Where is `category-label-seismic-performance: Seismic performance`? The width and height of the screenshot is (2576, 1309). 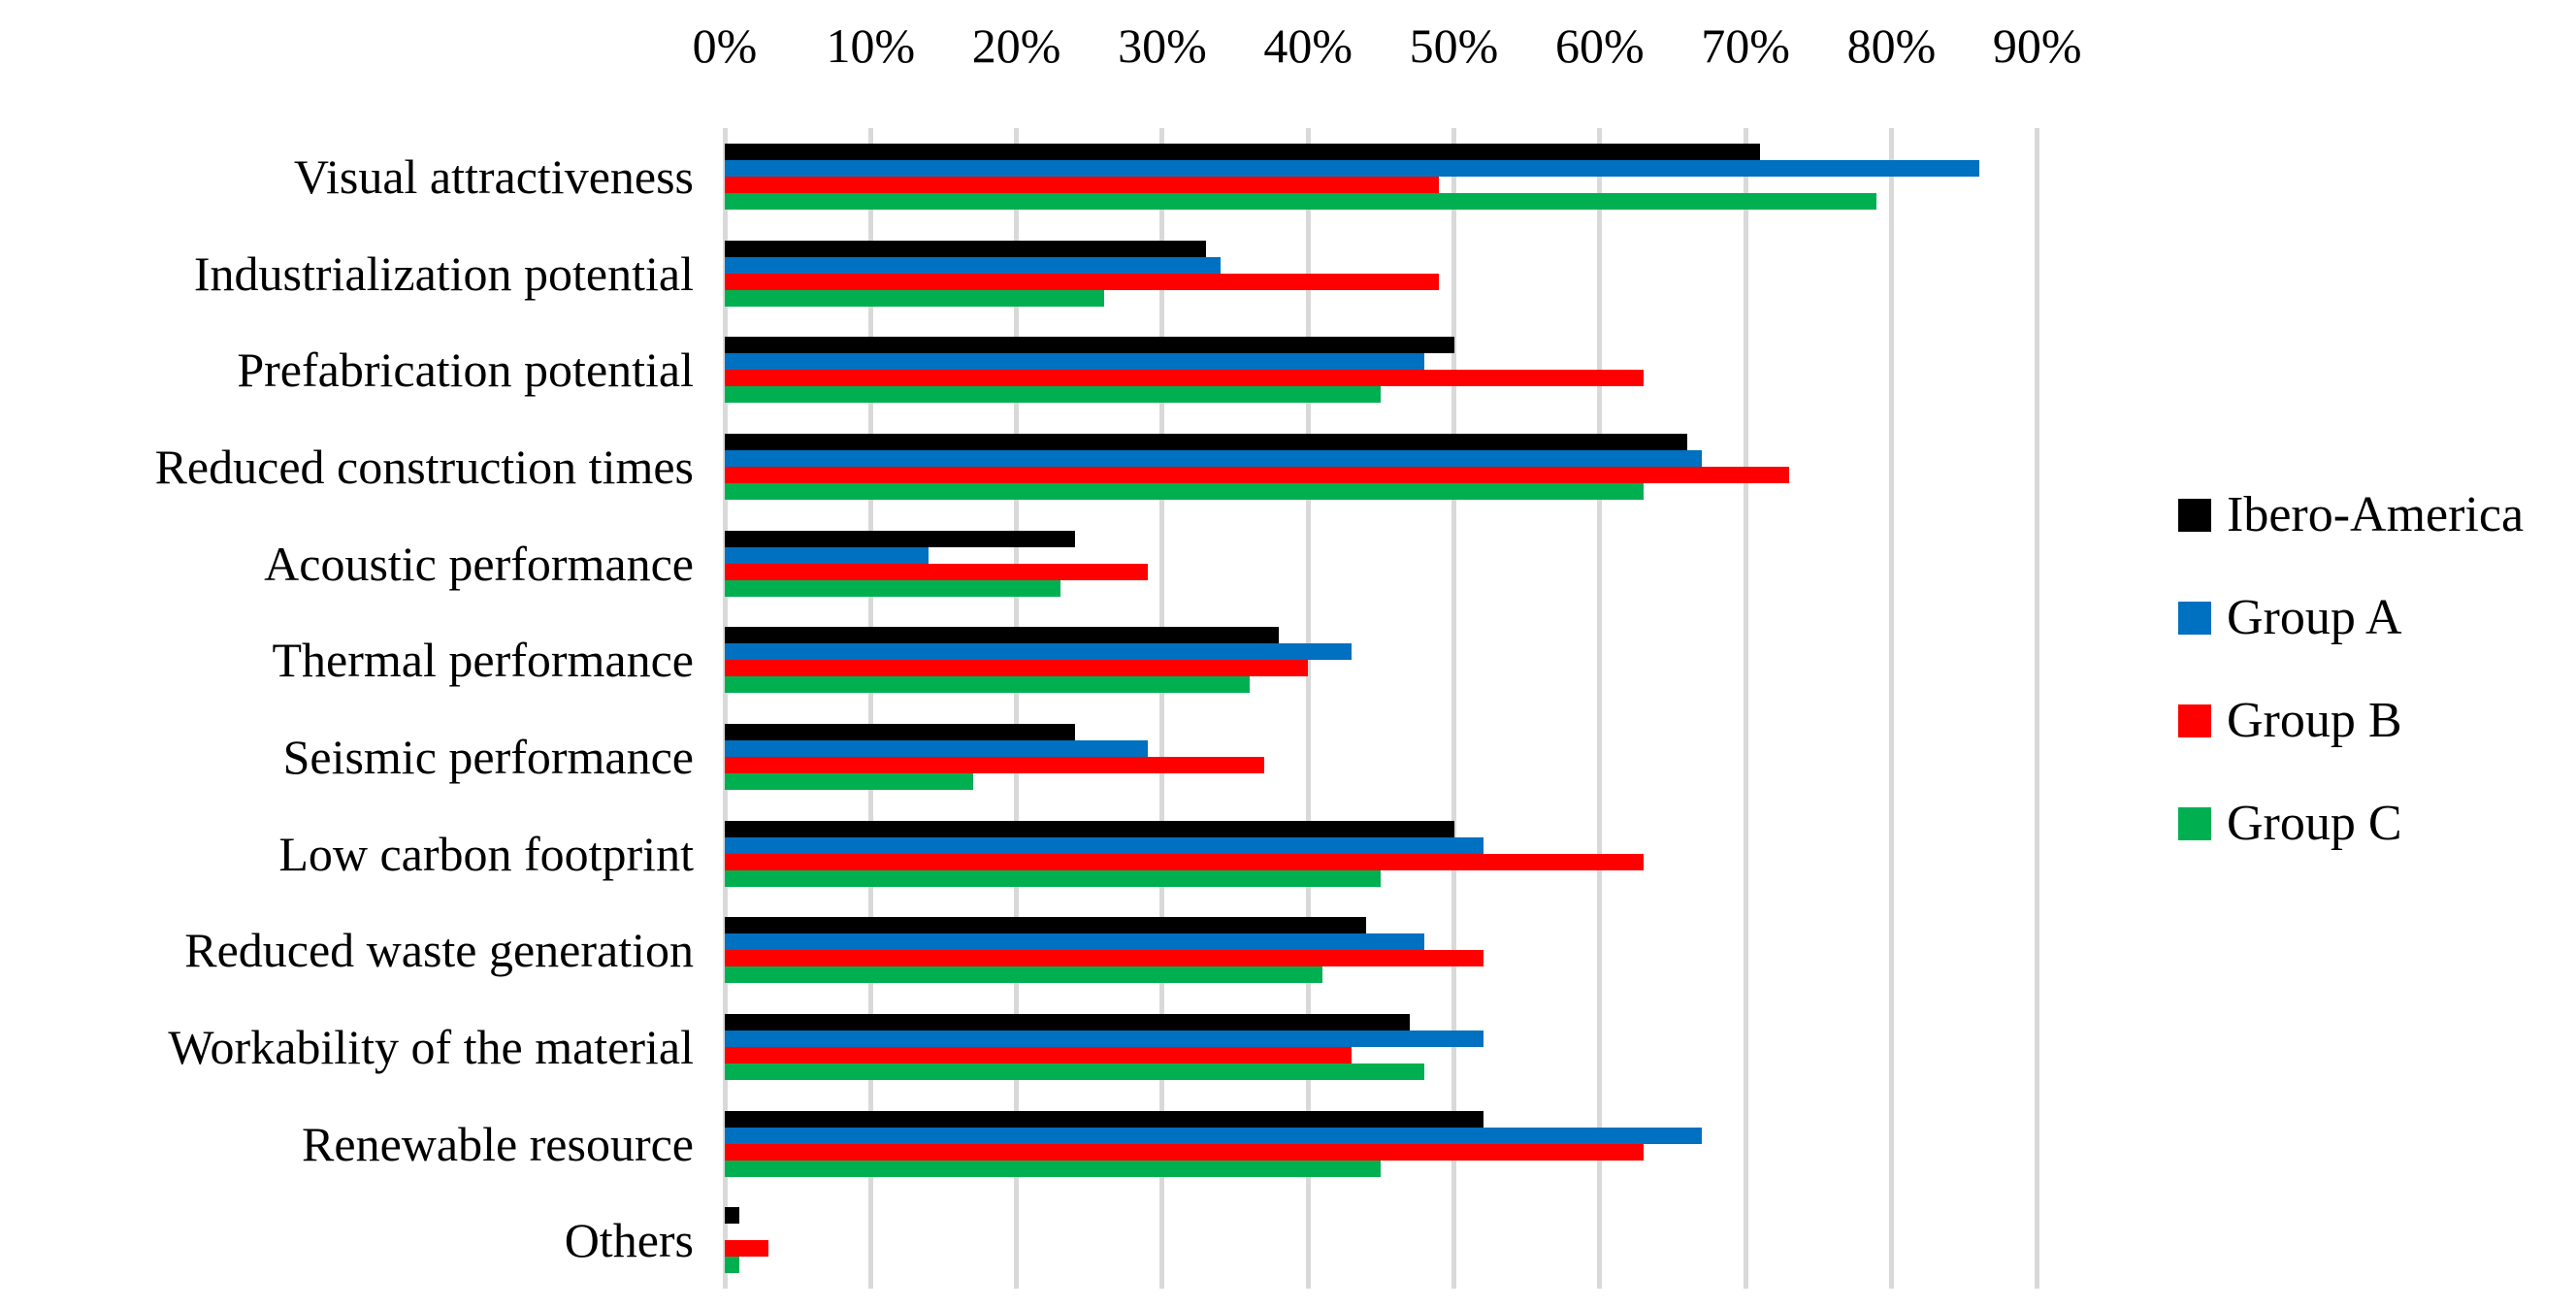
category-label-seismic-performance: Seismic performance is located at coordinates (488, 756).